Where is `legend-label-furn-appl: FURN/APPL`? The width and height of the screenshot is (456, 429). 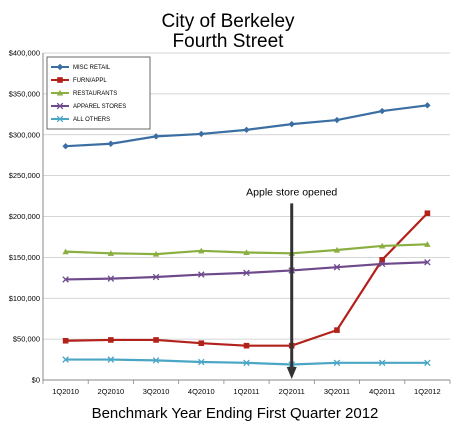
legend-label-furn-appl: FURN/APPL is located at coordinates (90, 81).